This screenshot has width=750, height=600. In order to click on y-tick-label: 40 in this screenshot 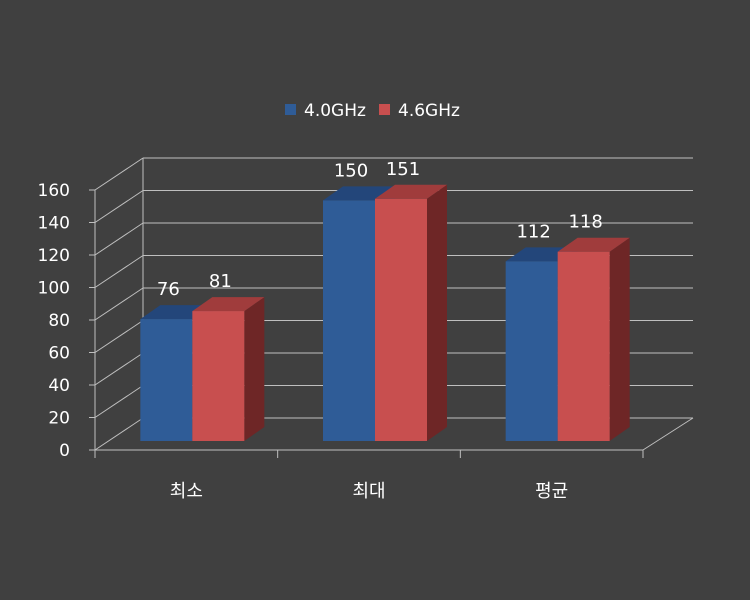, I will do `click(59, 386)`.